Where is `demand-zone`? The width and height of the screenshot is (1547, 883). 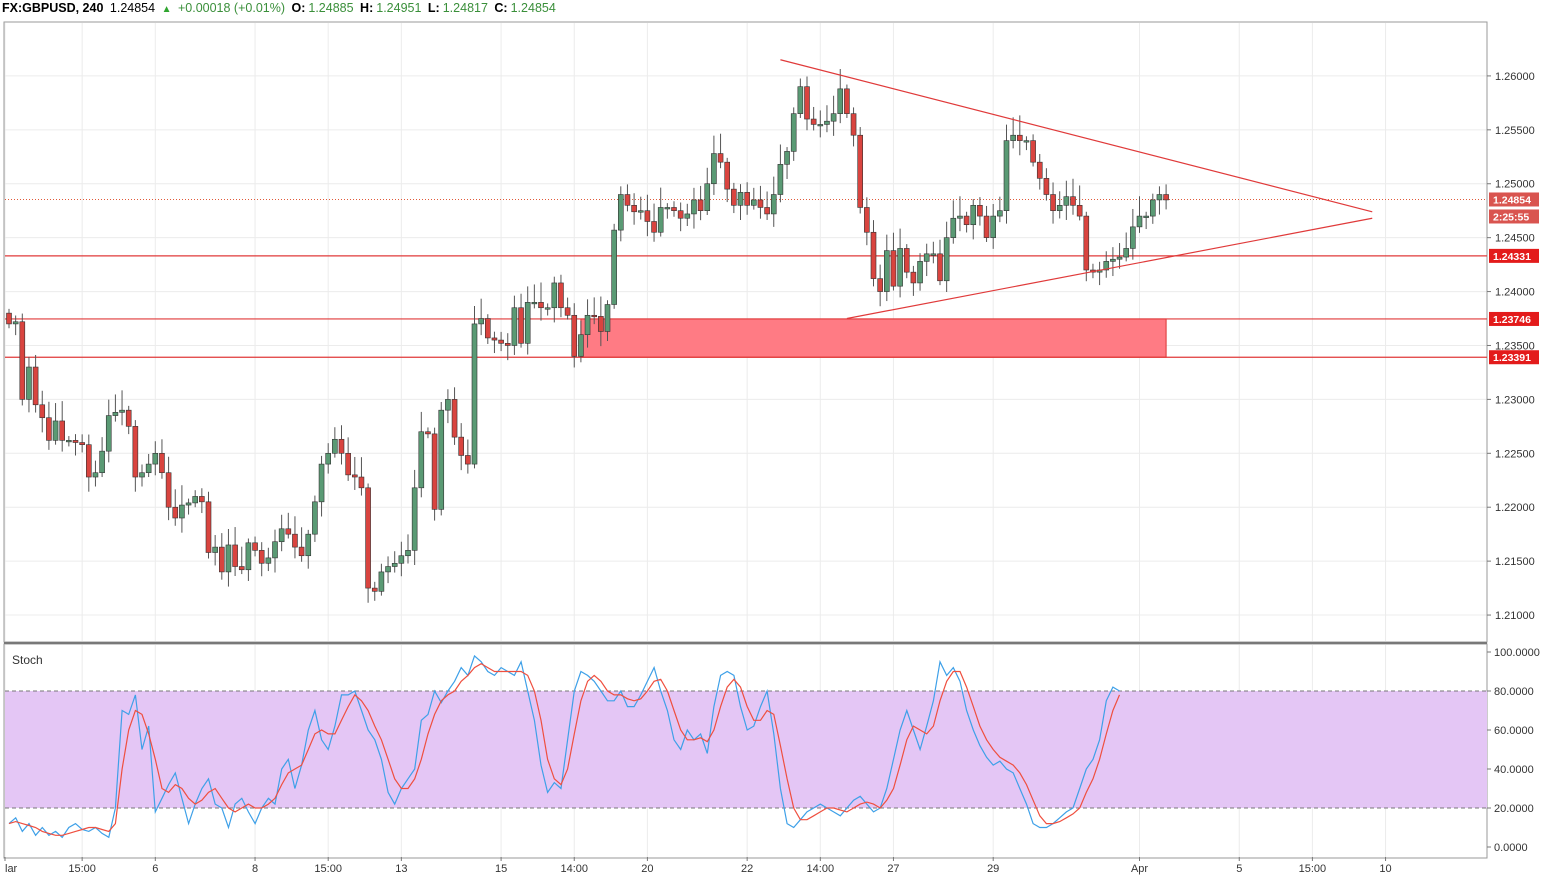 demand-zone is located at coordinates (873, 338).